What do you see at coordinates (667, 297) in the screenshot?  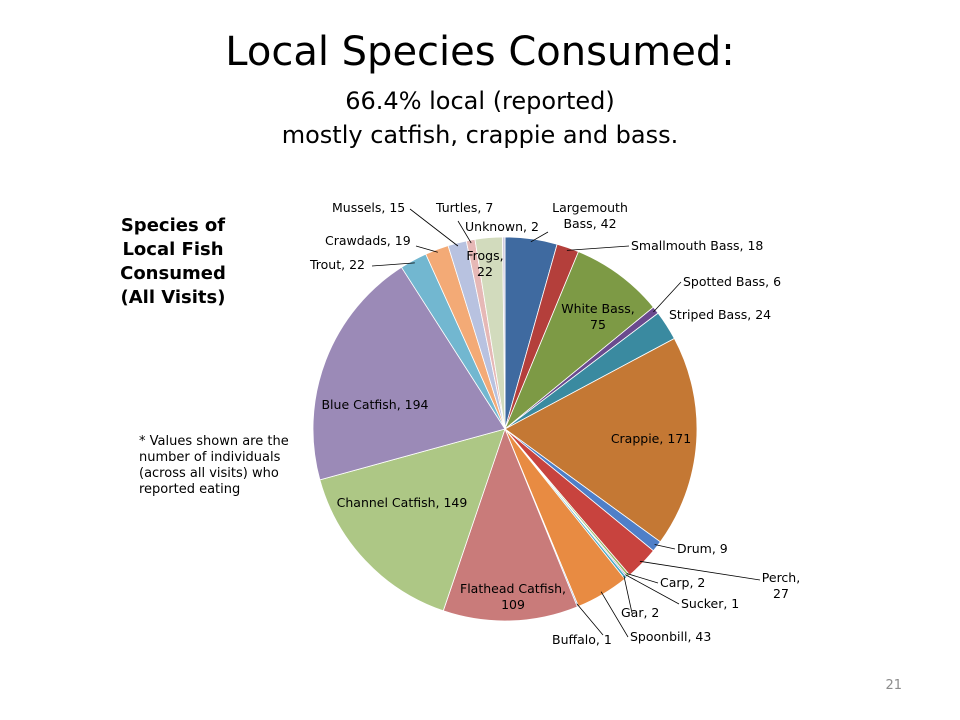 I see `leader-line-spotted-bass` at bounding box center [667, 297].